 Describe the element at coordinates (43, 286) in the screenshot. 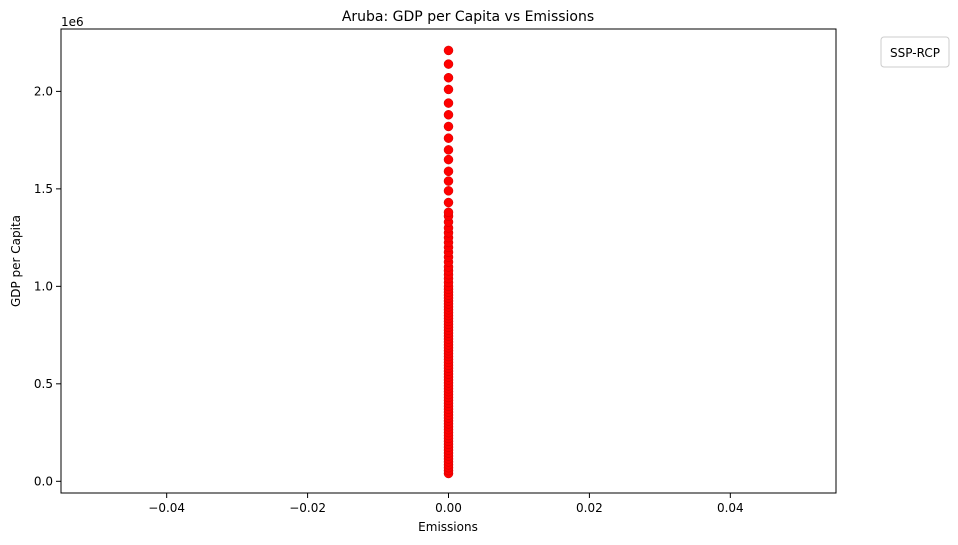

I see `y-tick-label: 1.0` at that location.